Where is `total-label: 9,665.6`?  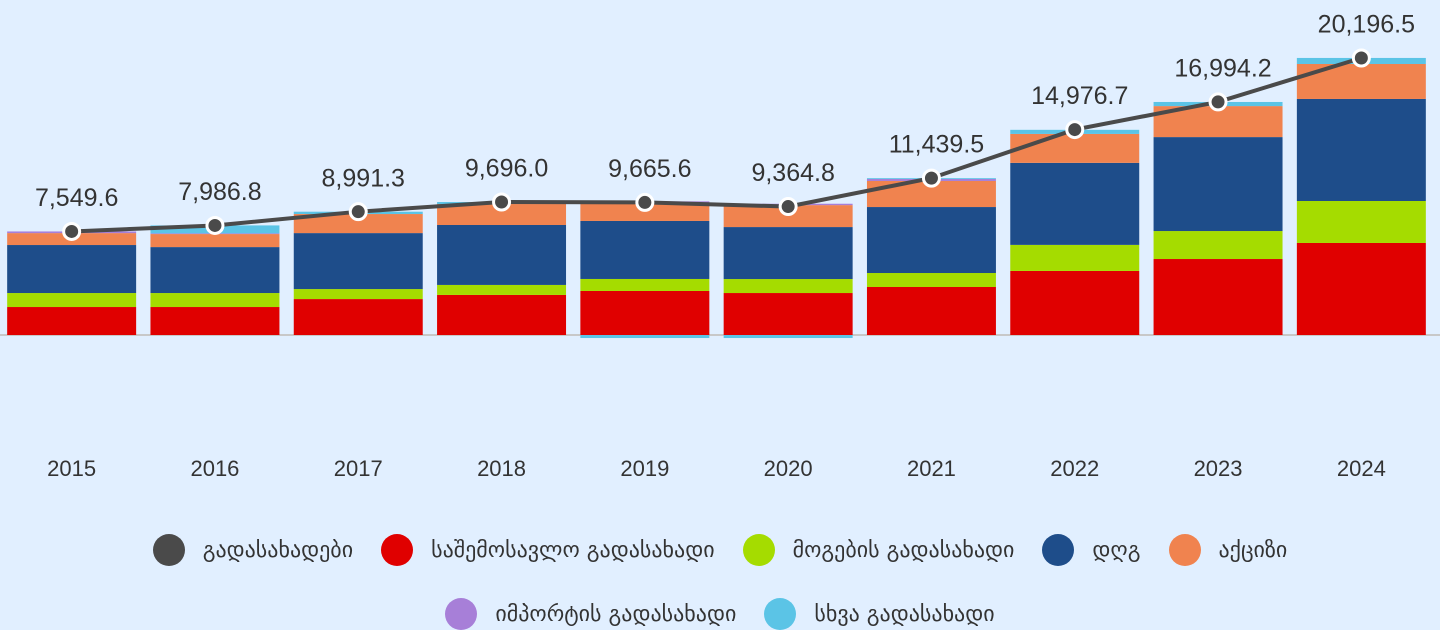
total-label: 9,665.6 is located at coordinates (649, 169).